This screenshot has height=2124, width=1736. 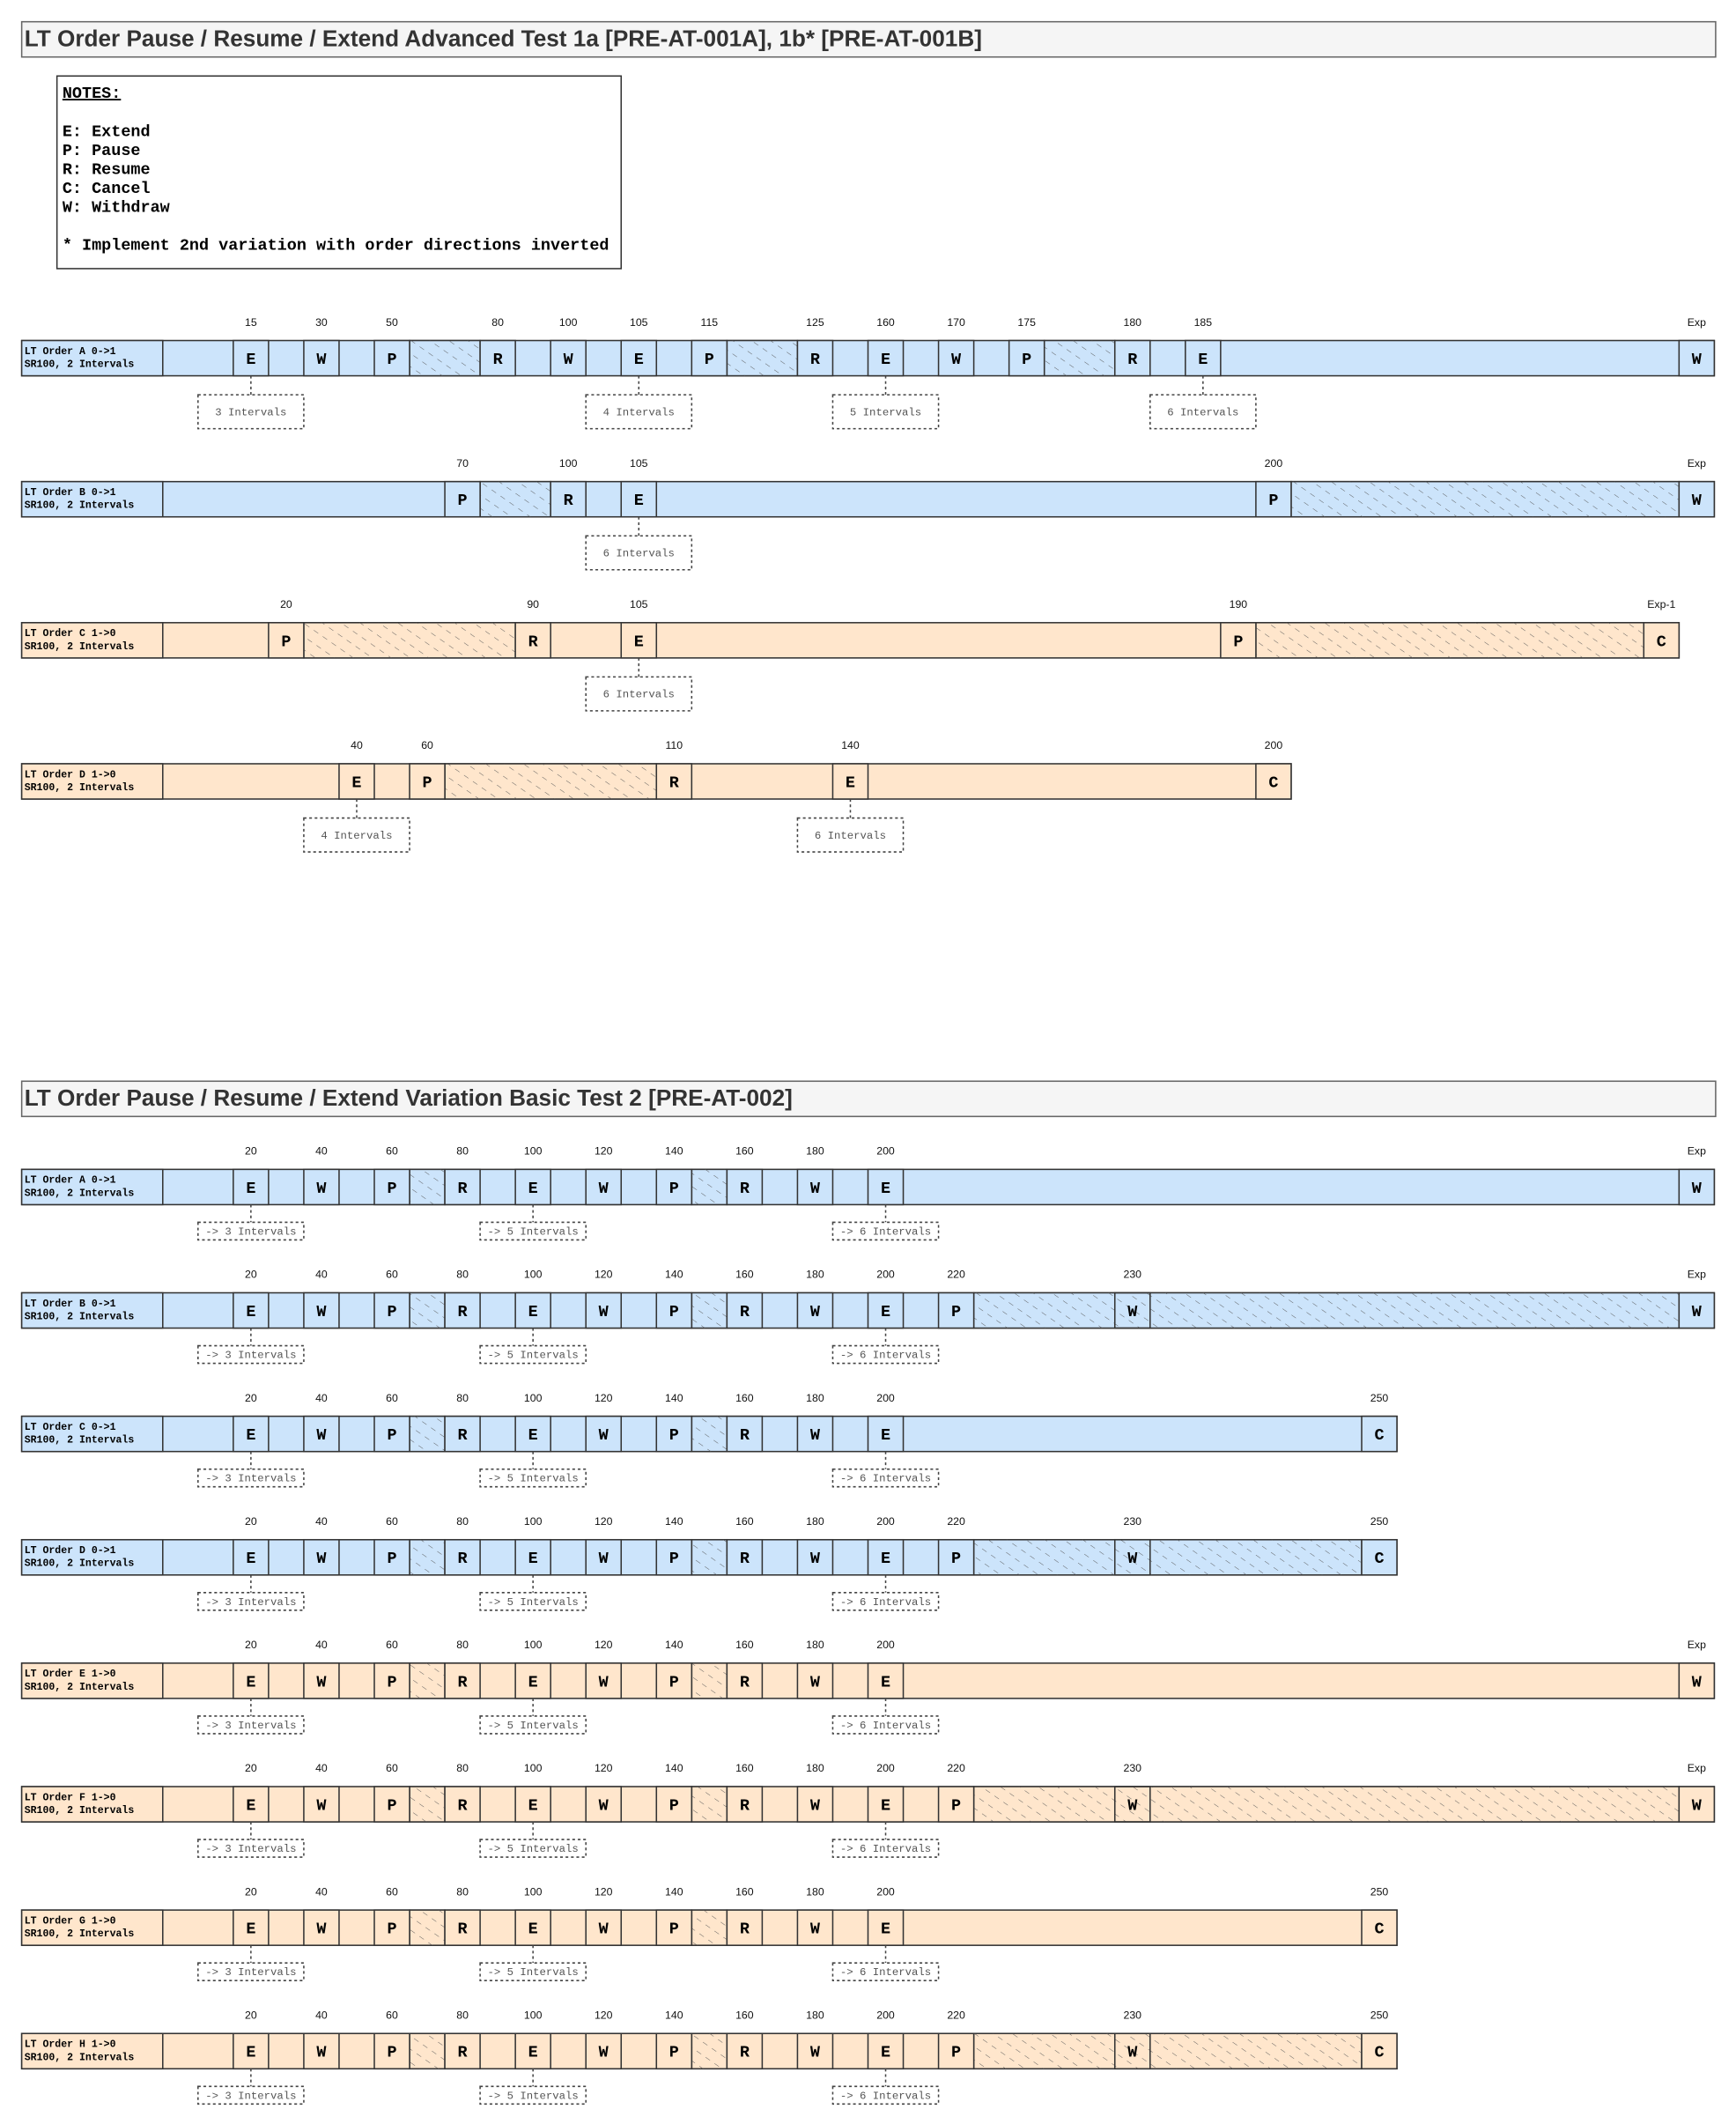 I want to click on event-tick: 60, so click(x=392, y=1768).